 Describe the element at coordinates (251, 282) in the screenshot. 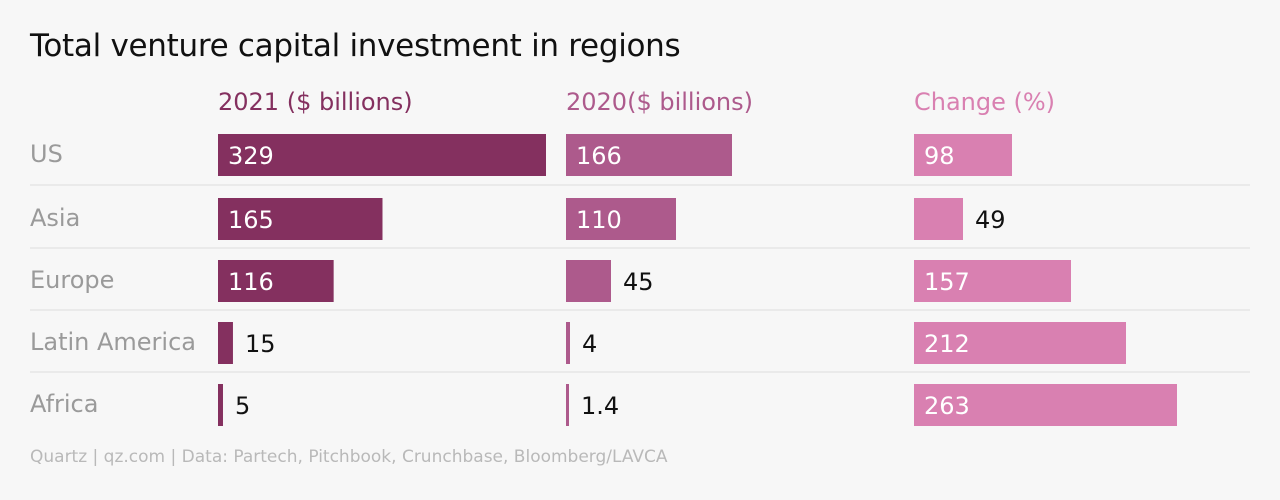

I see `data-label: 116` at that location.